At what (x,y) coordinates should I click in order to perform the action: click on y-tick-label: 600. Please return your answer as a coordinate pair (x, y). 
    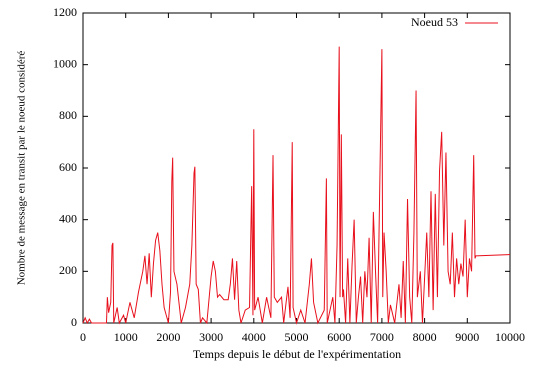
    Looking at the image, I should click on (68, 167).